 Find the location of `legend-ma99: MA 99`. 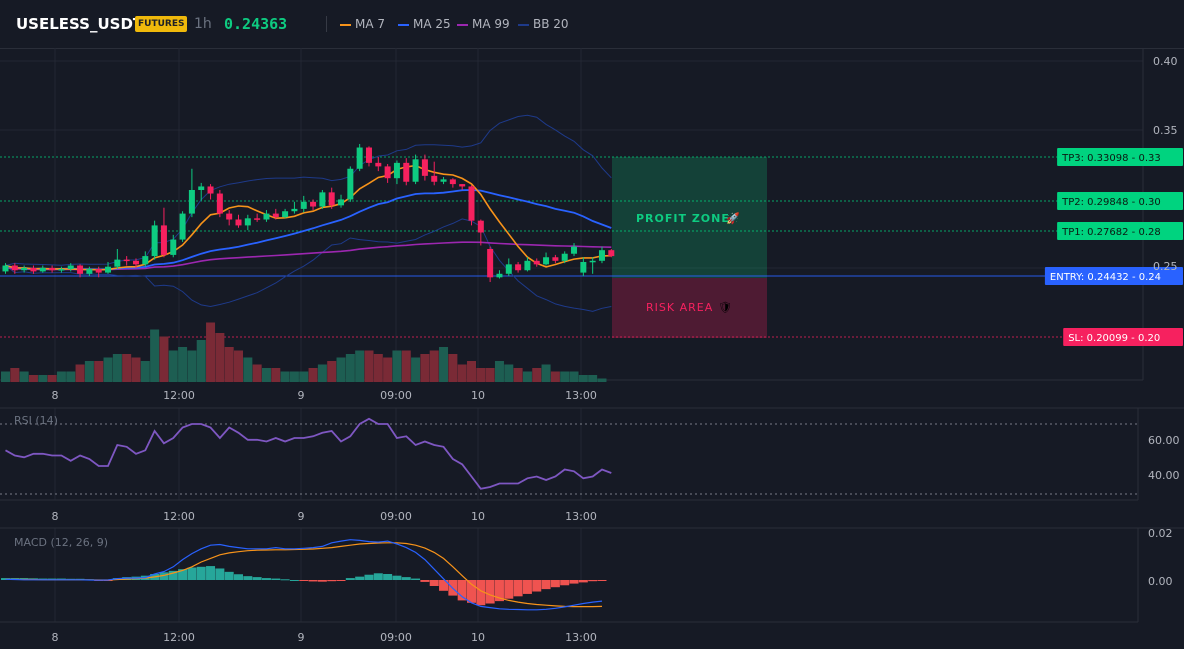

legend-ma99: MA 99 is located at coordinates (483, 24).